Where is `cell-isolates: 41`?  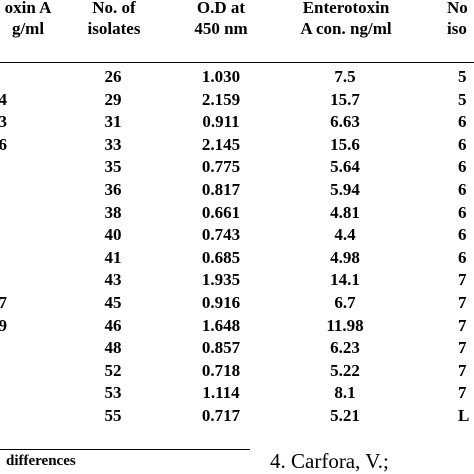
cell-isolates: 41 is located at coordinates (113, 257).